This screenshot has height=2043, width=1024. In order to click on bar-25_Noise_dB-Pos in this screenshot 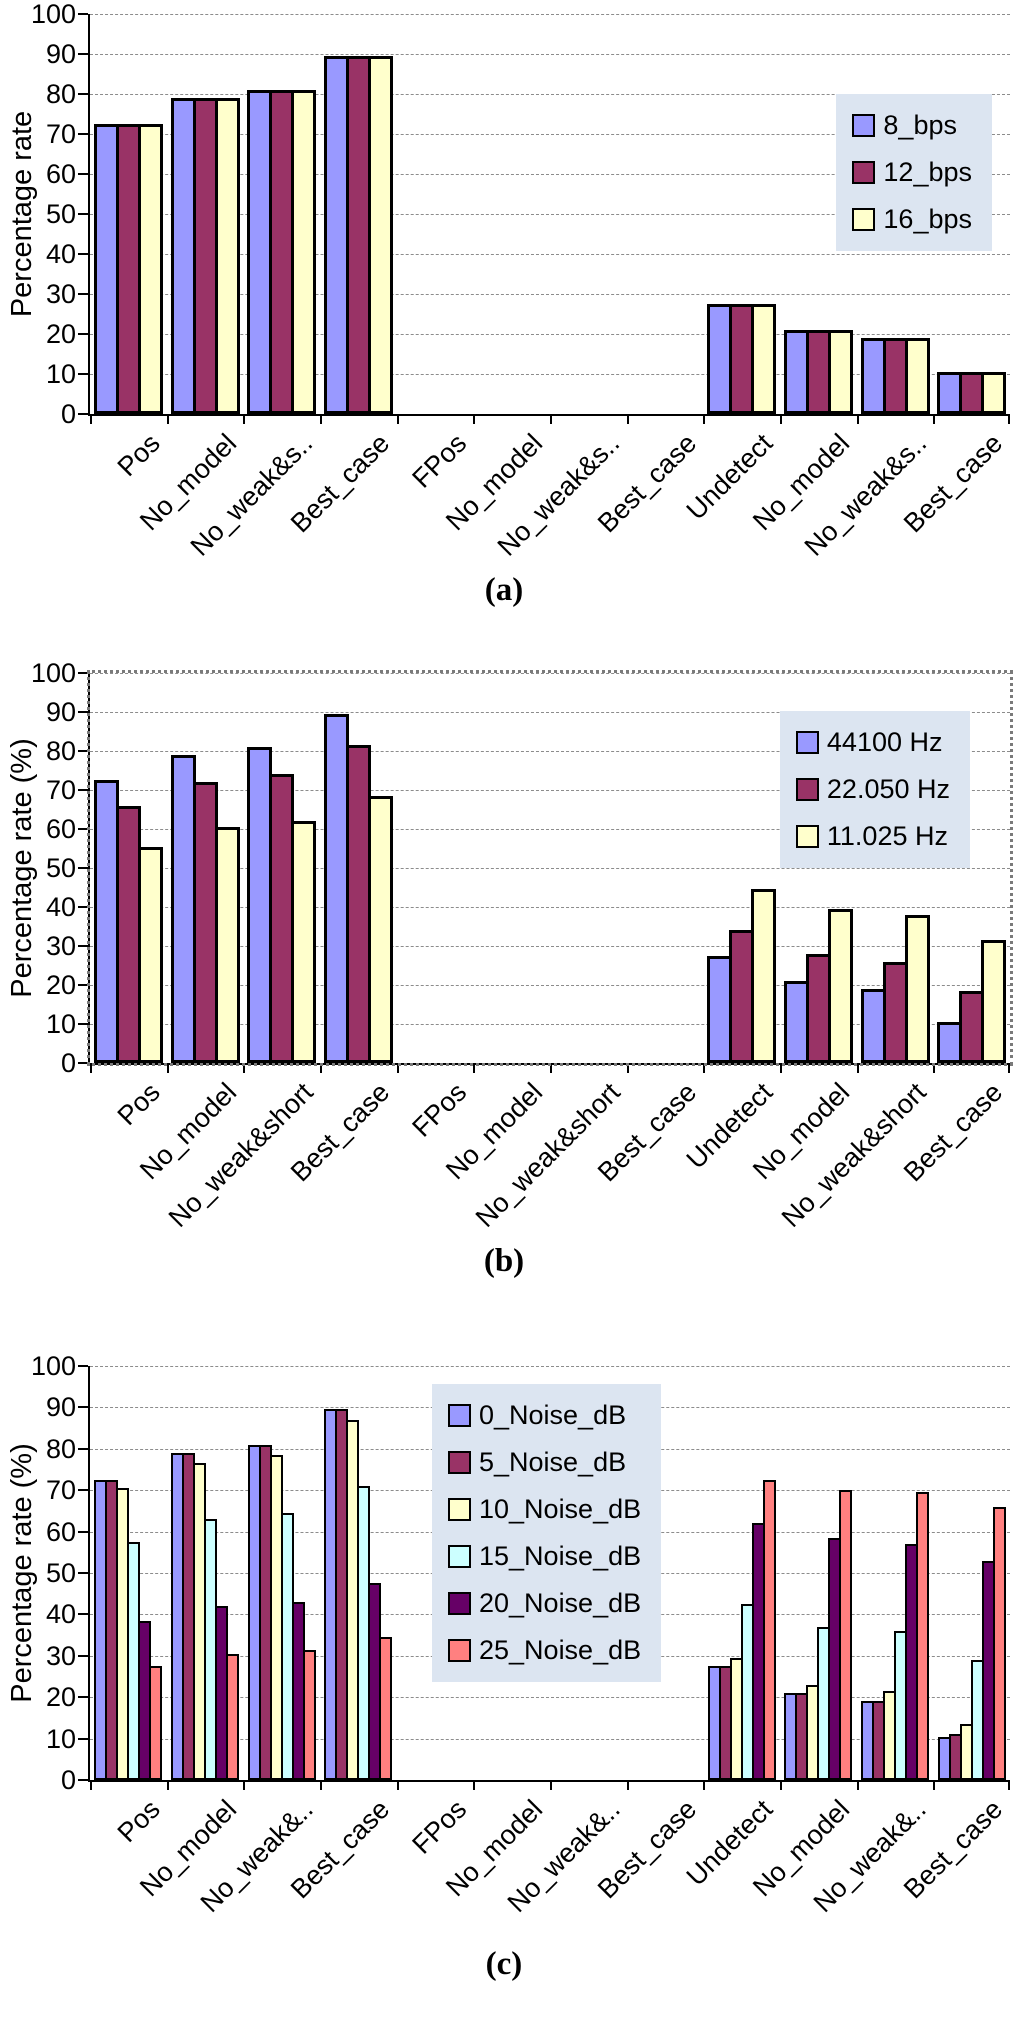, I will do `click(156, 1723)`.